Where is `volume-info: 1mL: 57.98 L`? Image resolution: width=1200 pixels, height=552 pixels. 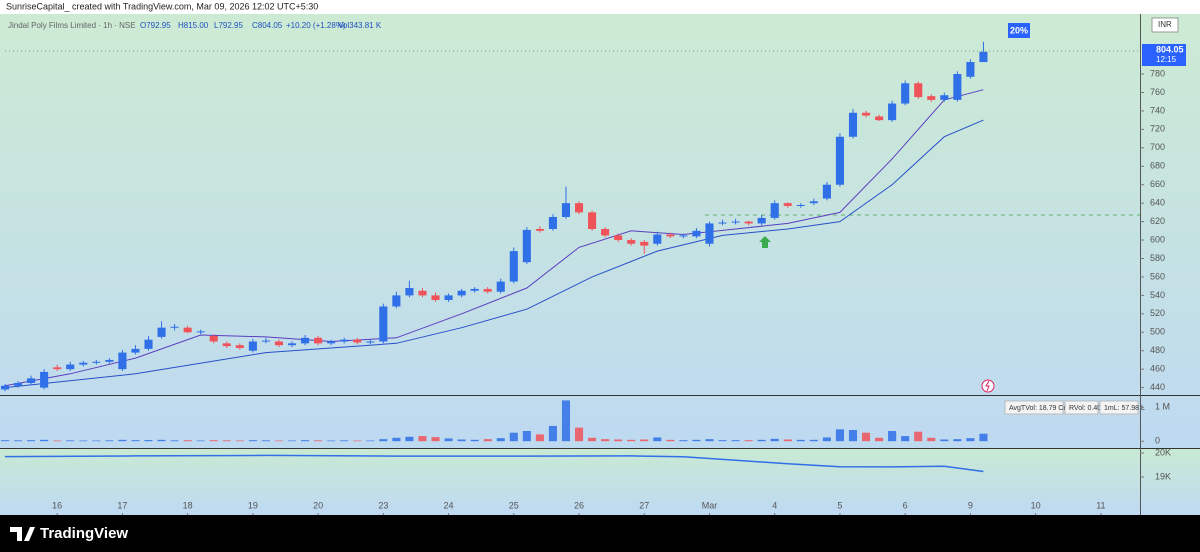 volume-info: 1mL: 57.98 L is located at coordinates (1124, 408).